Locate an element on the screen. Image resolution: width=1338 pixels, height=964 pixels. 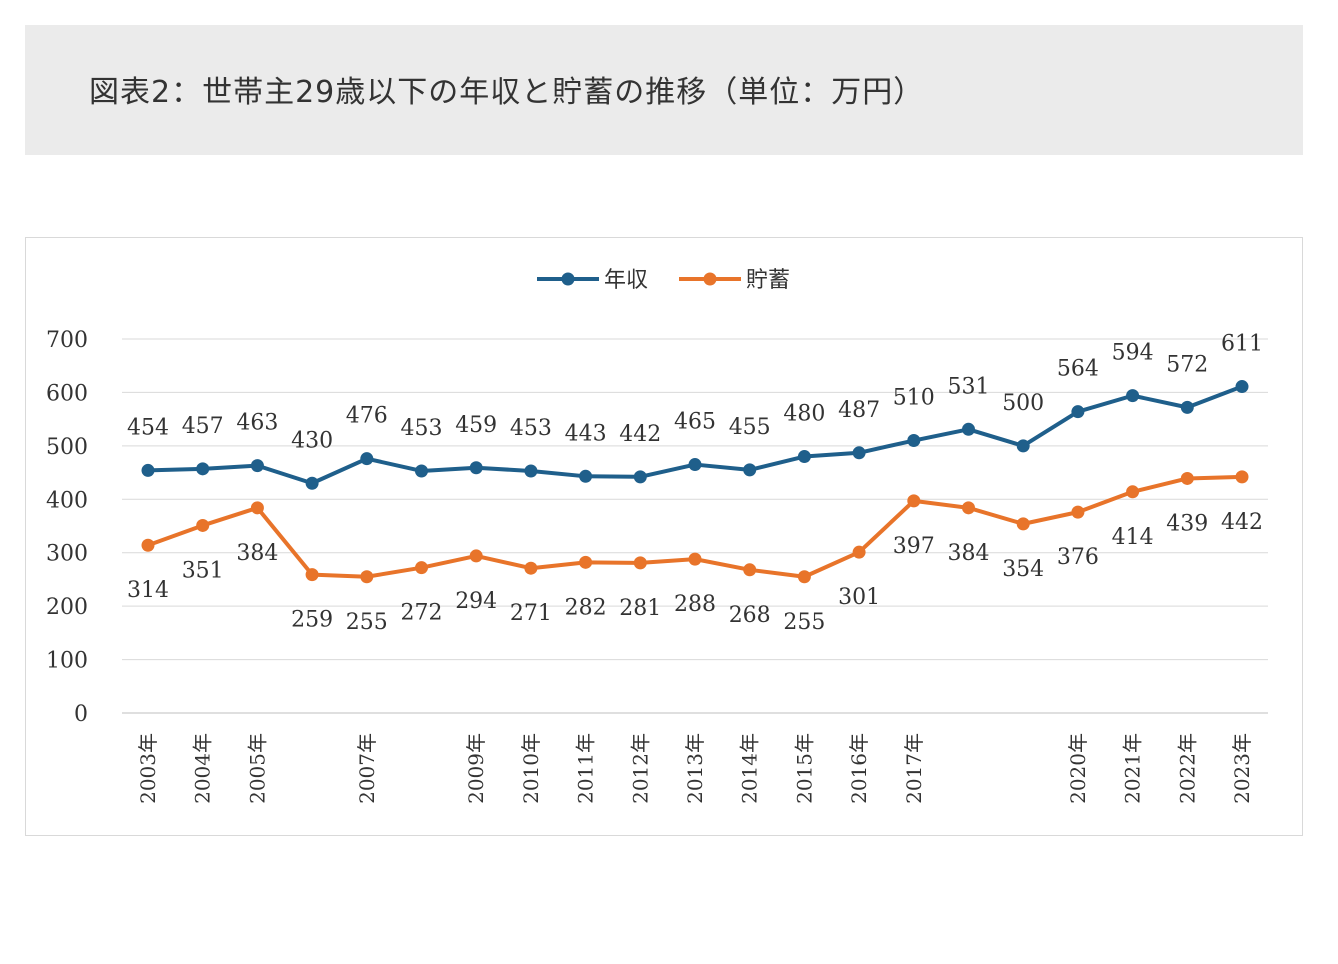
x-tick-label: 2023年 is located at coordinates (1242, 768).